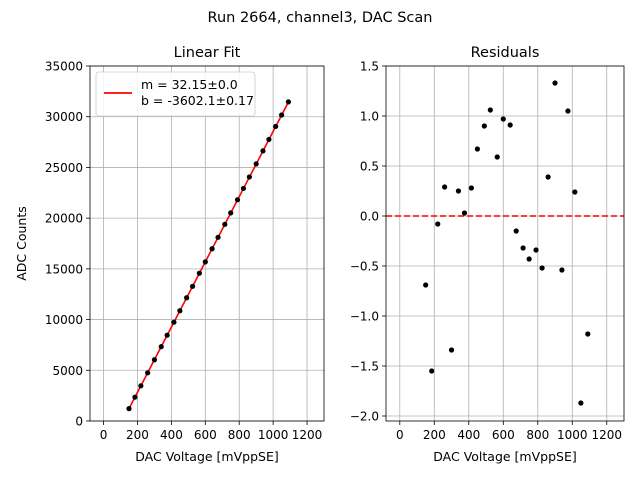  Describe the element at coordinates (104, 435) in the screenshot. I see `chart-0-xtick-label-0: 0` at that location.